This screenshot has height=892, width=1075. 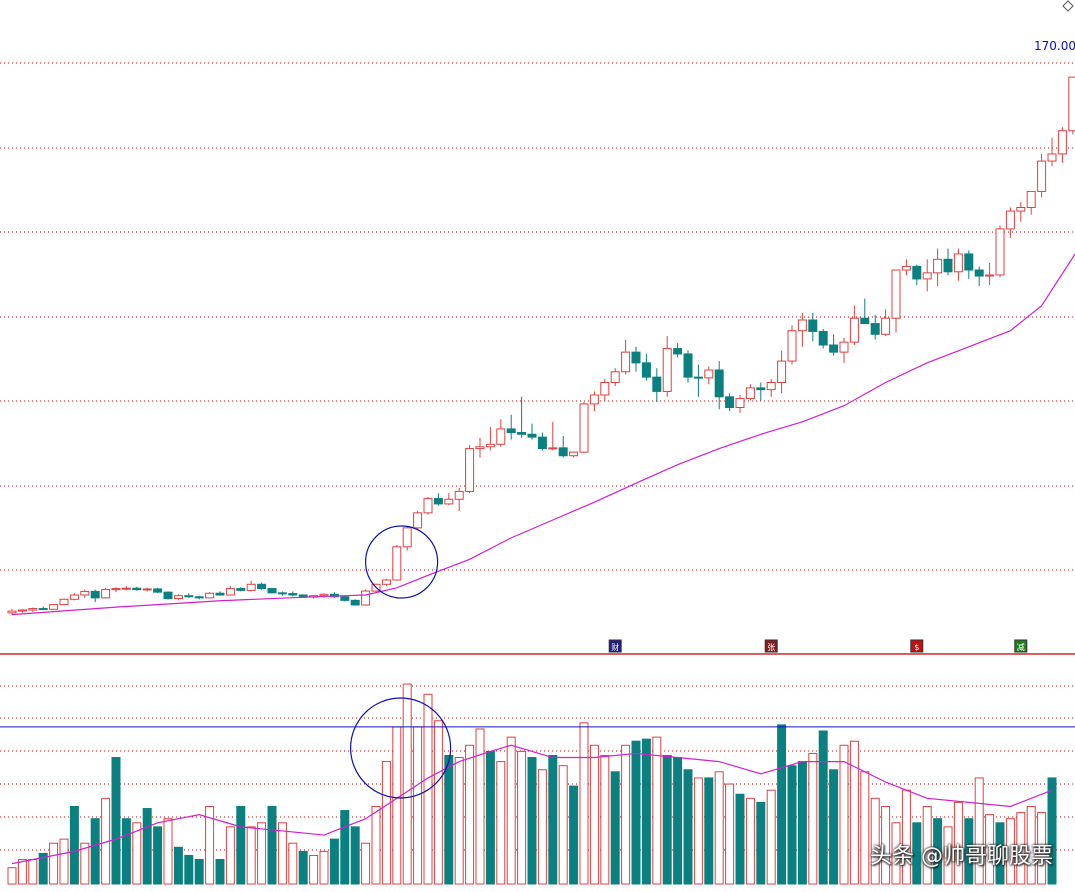 What do you see at coordinates (818, 646) in the screenshot?
I see `event-markers: 财 张 $ 减` at bounding box center [818, 646].